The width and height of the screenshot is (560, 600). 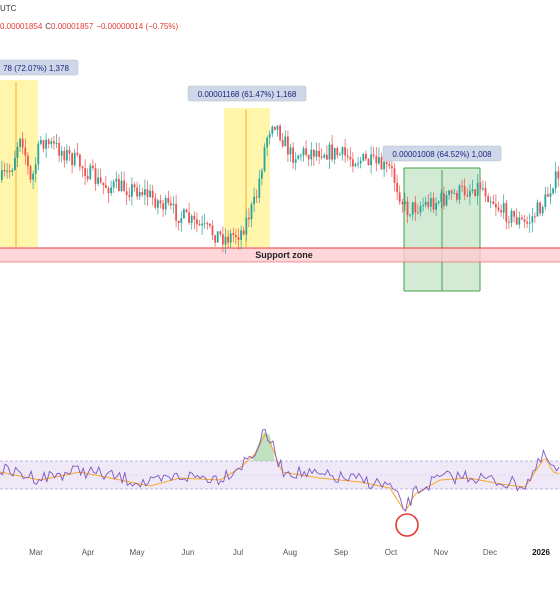 What do you see at coordinates (238, 552) in the screenshot?
I see `x-tick-label: Jul` at bounding box center [238, 552].